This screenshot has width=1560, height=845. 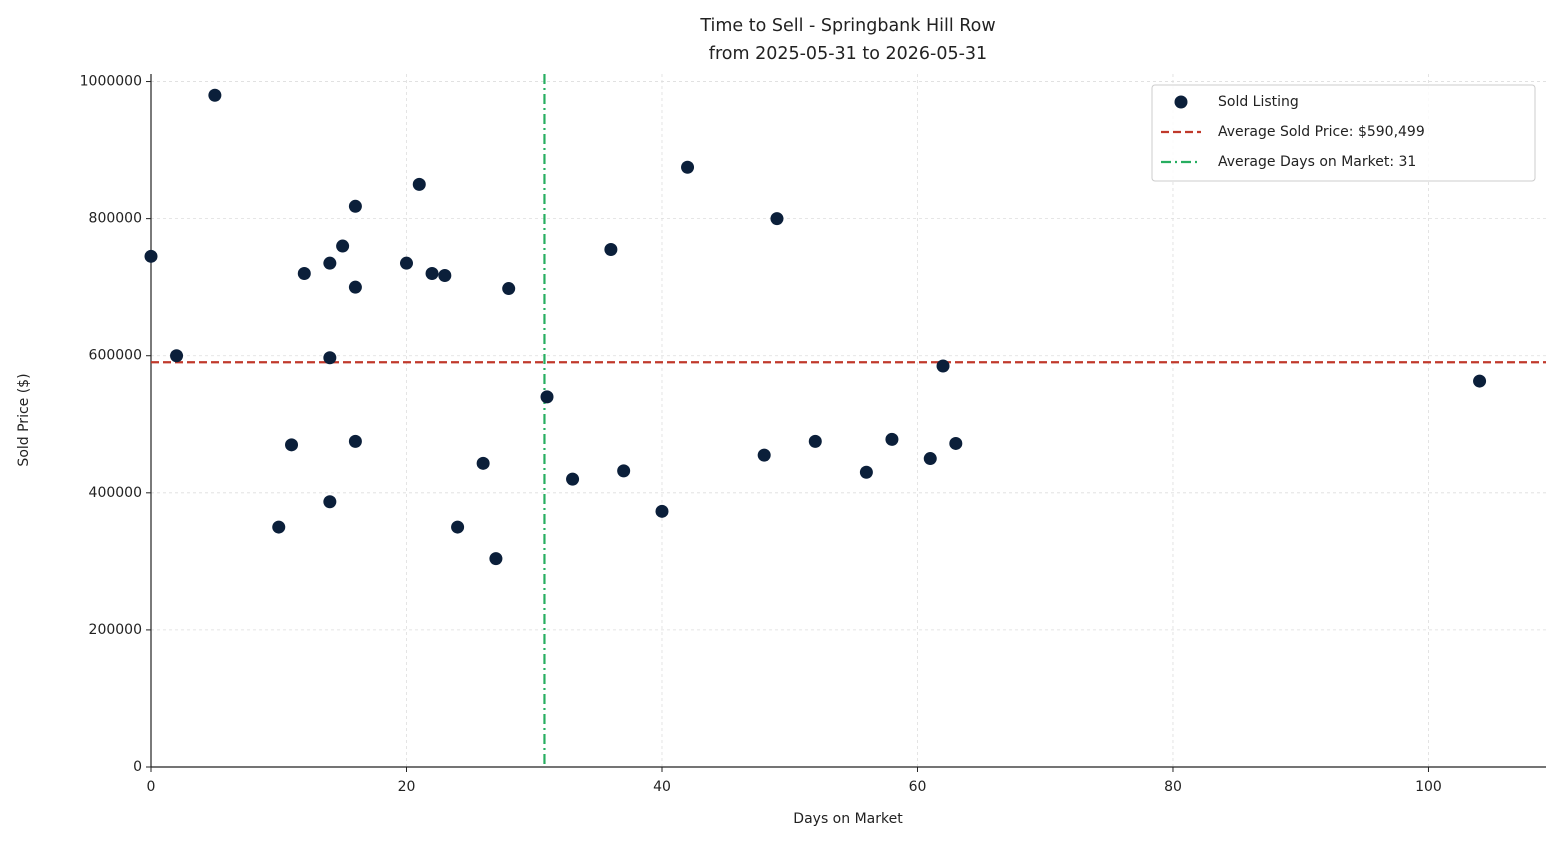 What do you see at coordinates (137, 767) in the screenshot?
I see `y-tick-label: 0` at bounding box center [137, 767].